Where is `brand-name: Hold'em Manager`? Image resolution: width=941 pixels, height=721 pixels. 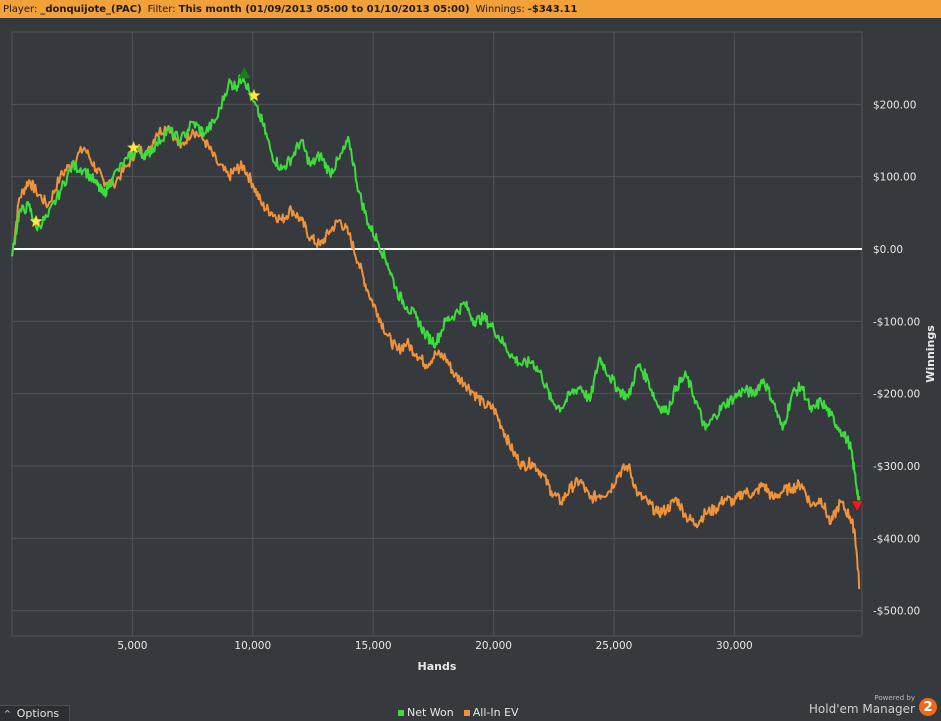
brand-name: Hold'em Manager is located at coordinates (861, 709).